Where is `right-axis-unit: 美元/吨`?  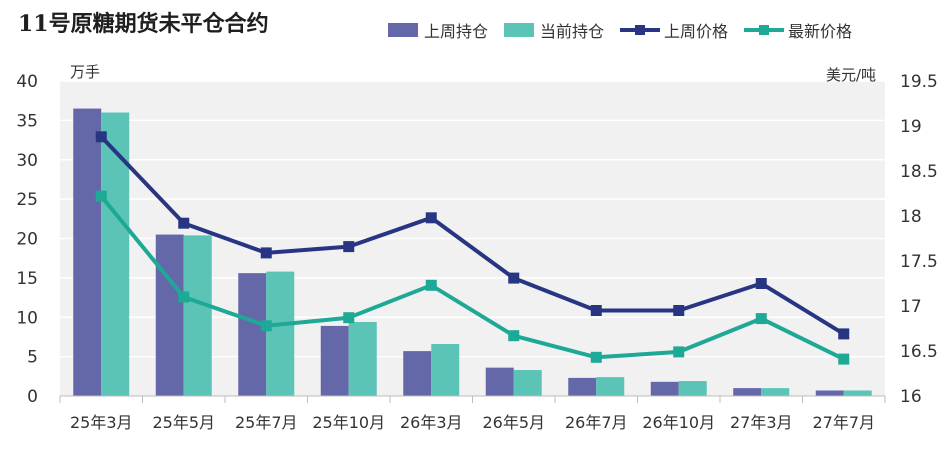
right-axis-unit: 美元/吨 is located at coordinates (851, 75).